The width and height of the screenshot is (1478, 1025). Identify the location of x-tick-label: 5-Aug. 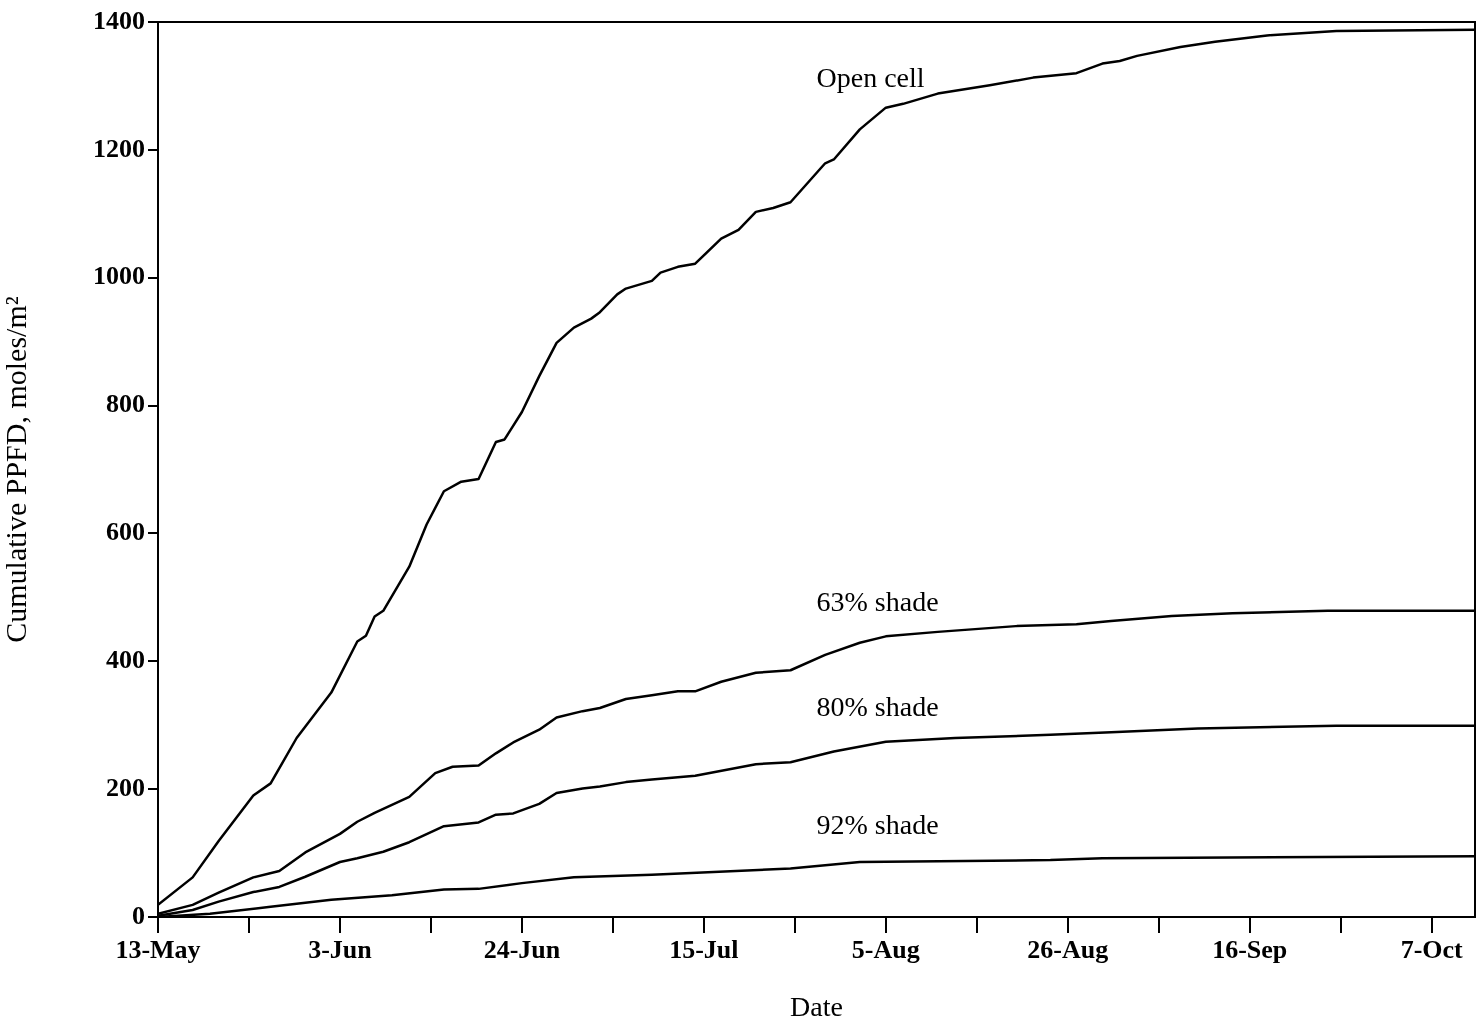
(885, 950).